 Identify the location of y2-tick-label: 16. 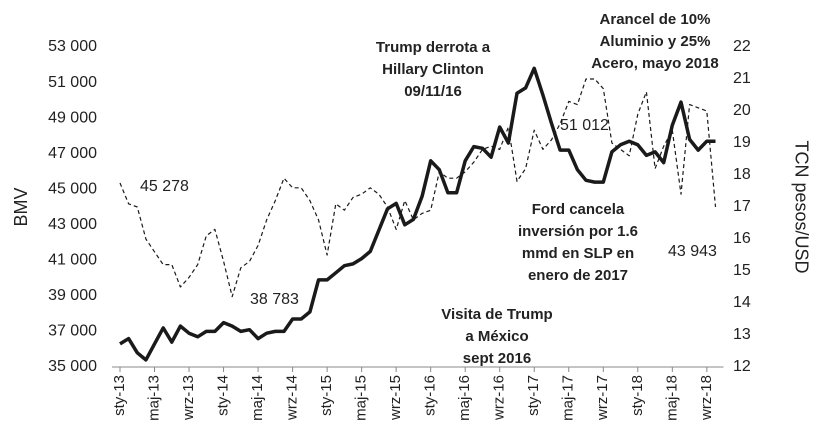
(742, 238).